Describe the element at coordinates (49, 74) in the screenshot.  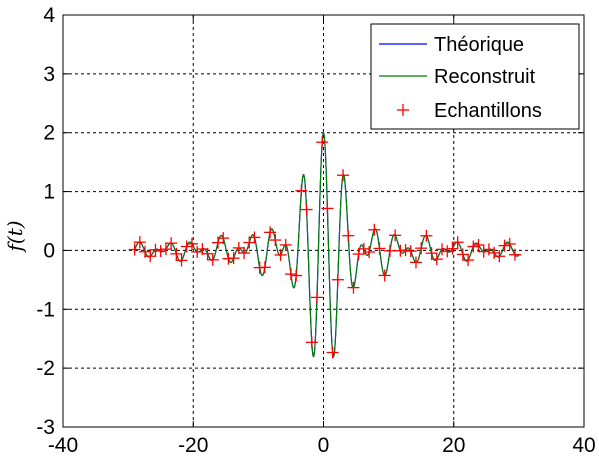
I see `y-tick-label: 3` at that location.